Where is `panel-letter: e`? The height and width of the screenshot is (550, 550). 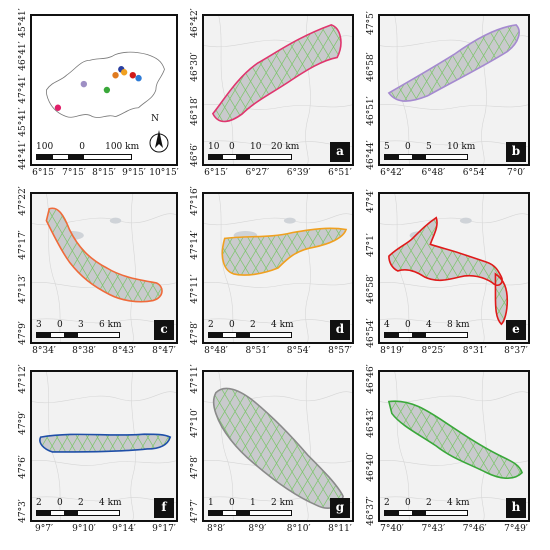
panel-letter: e is located at coordinates (516, 330).